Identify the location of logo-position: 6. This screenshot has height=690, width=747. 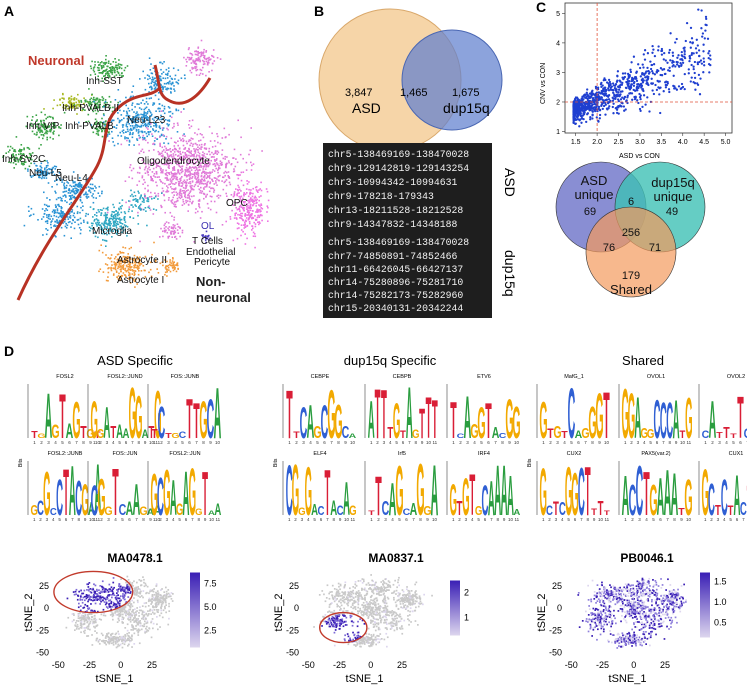
(740, 442).